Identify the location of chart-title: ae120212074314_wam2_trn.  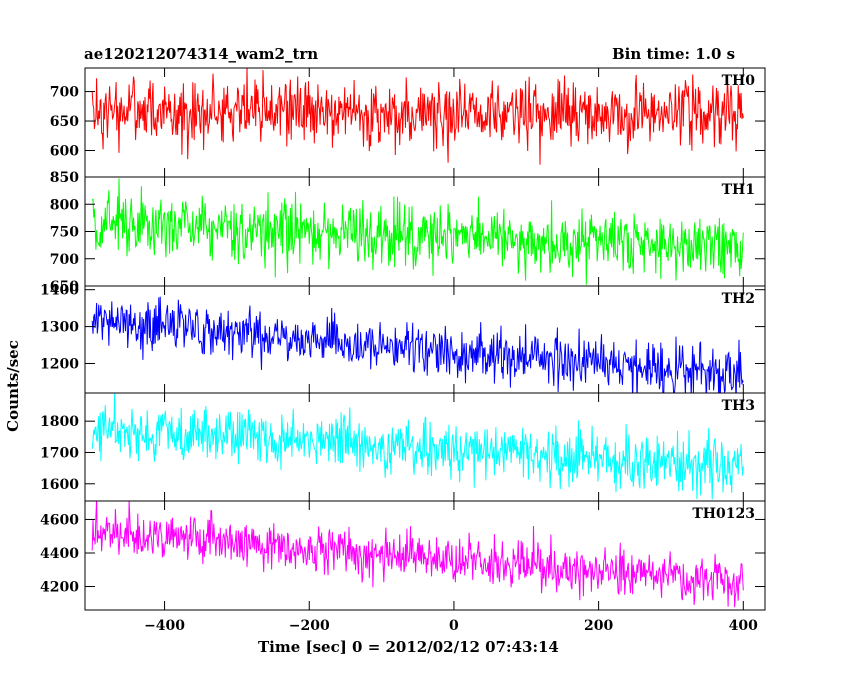
(201, 54).